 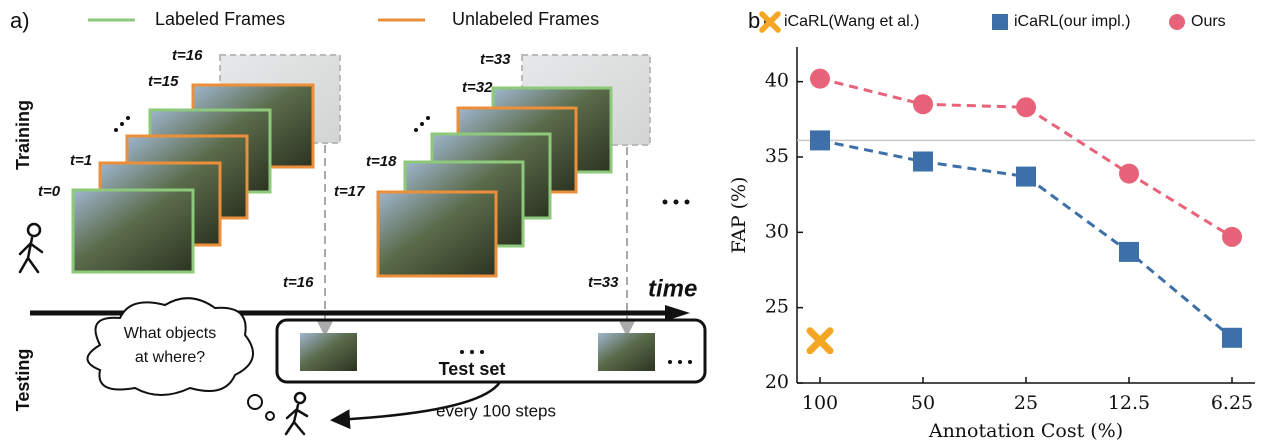 I want to click on frame-label: t=1, so click(x=81, y=160).